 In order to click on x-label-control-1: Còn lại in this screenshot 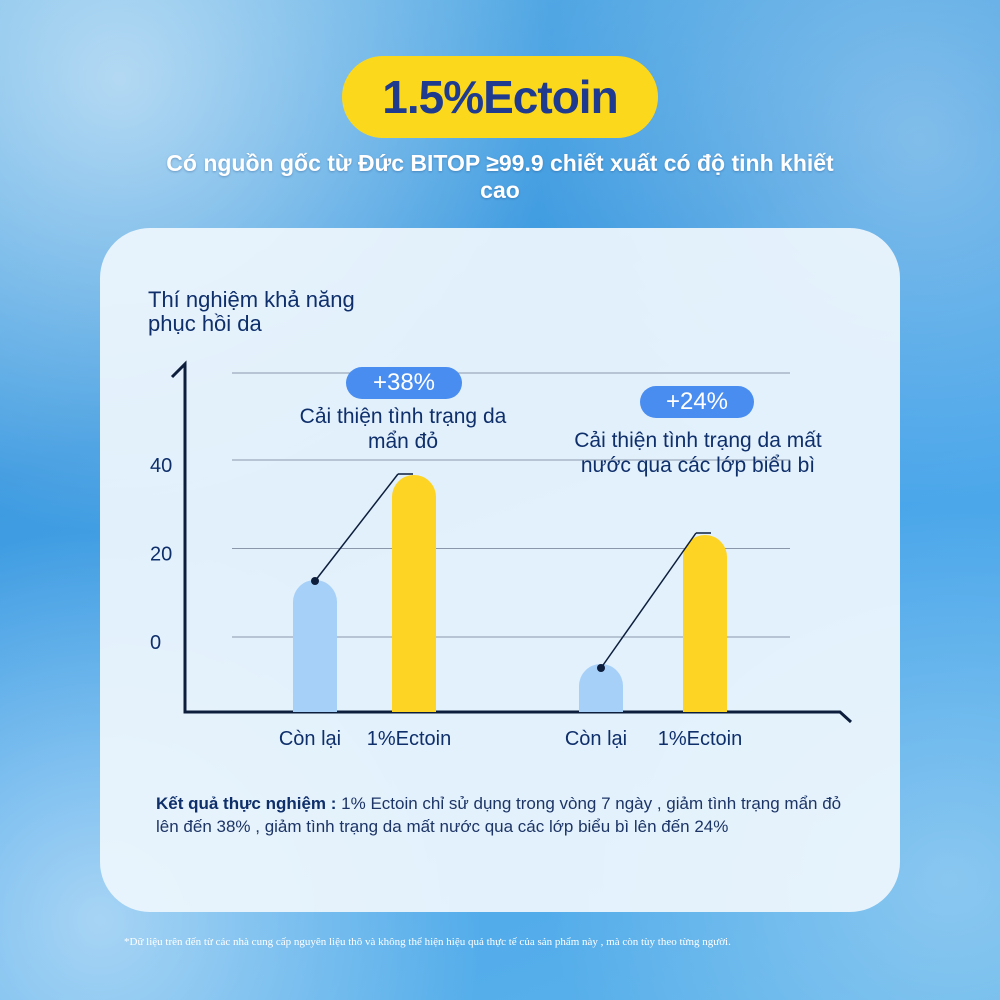, I will do `click(310, 739)`.